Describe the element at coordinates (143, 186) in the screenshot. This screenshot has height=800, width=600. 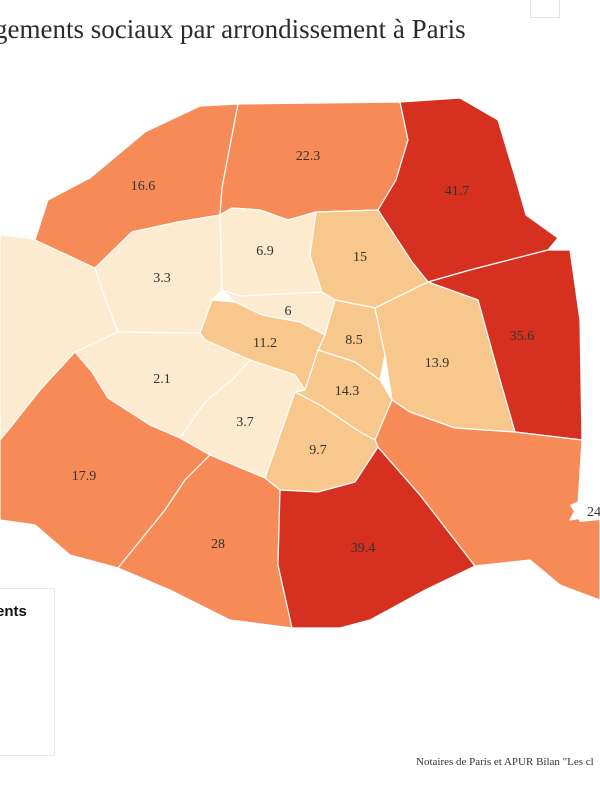
I see `value-label-a17: 16.6` at that location.